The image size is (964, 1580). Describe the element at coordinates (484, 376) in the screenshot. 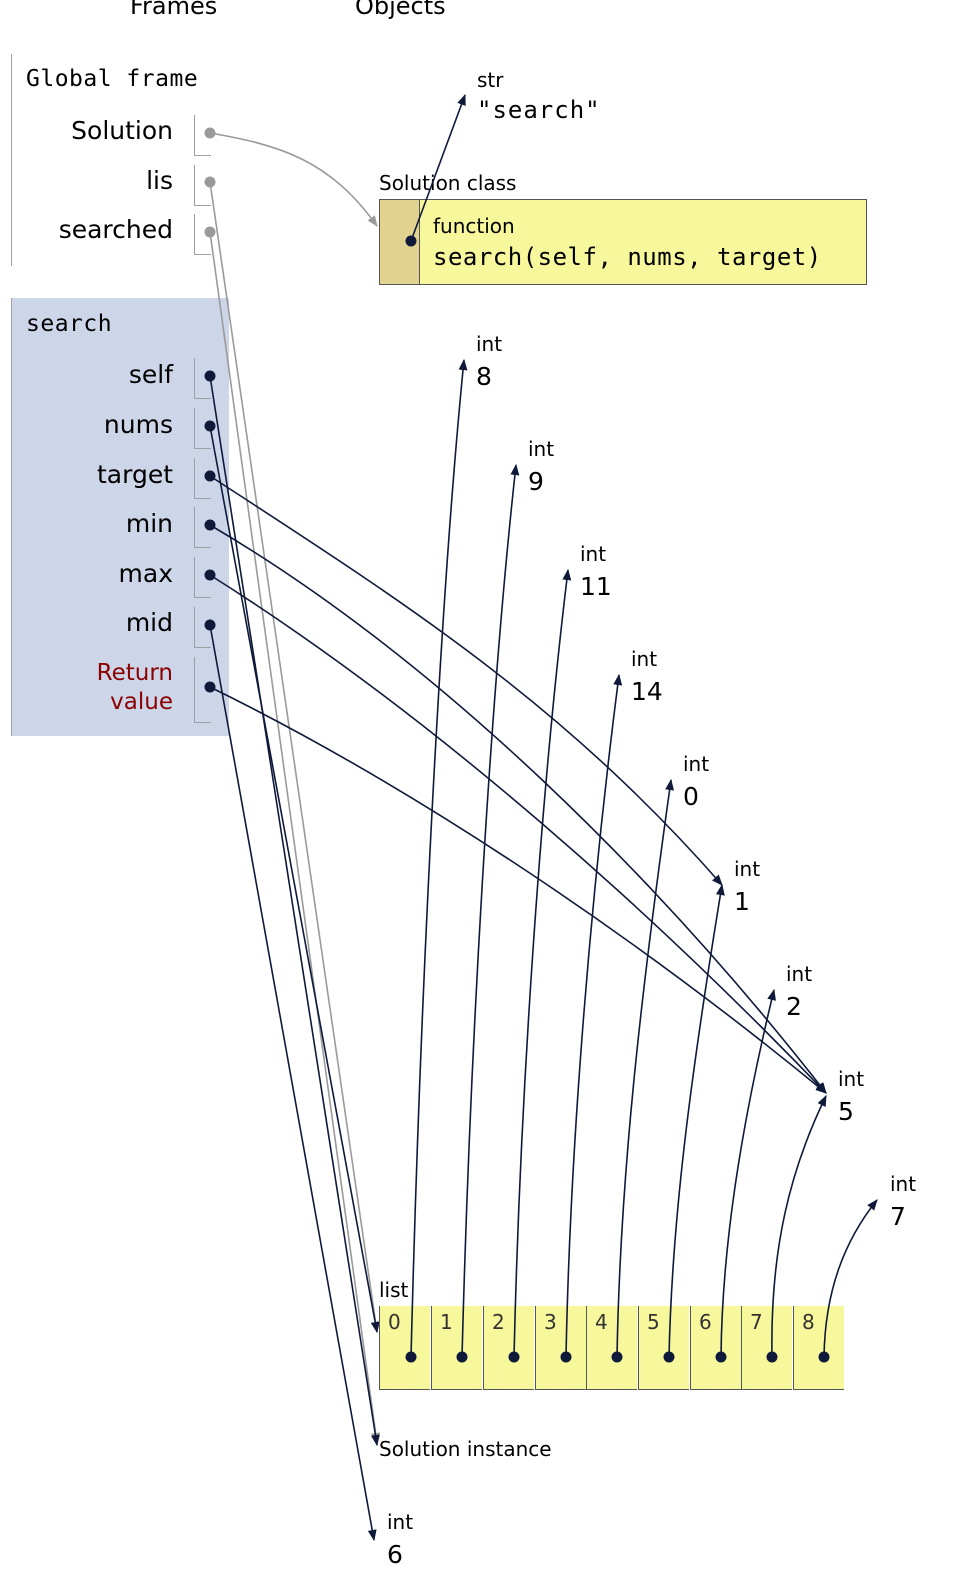

I see `int-8-value: 8` at that location.